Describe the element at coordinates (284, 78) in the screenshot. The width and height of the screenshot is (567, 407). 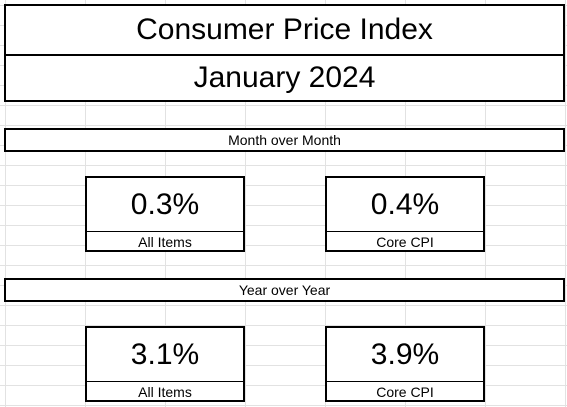
I see `period-title: January 2024` at that location.